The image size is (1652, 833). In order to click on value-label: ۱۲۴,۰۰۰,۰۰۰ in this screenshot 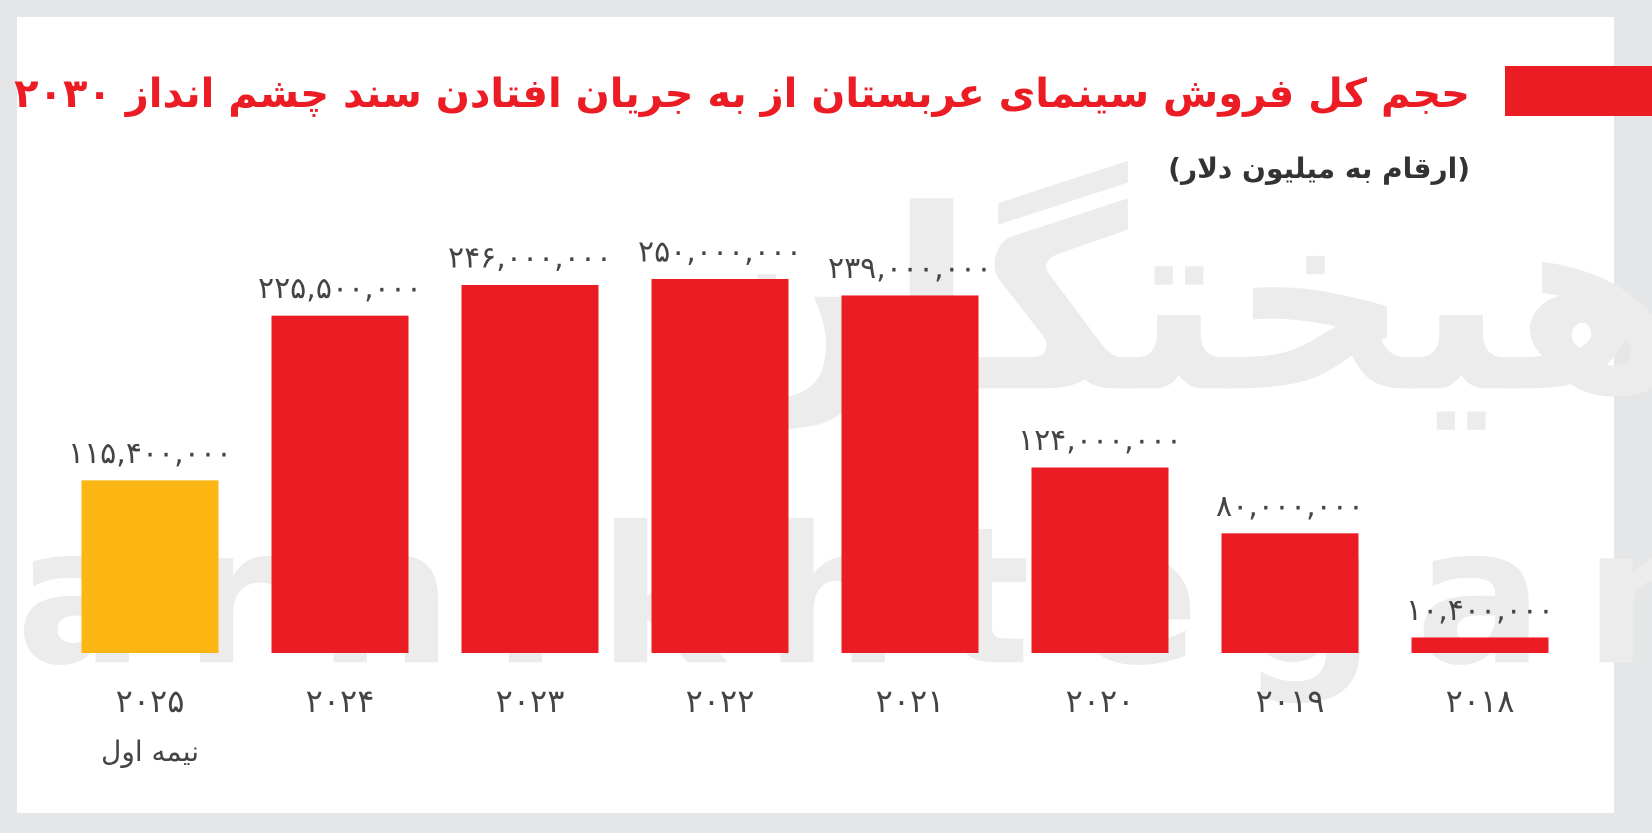, I will do `click(1100, 440)`.